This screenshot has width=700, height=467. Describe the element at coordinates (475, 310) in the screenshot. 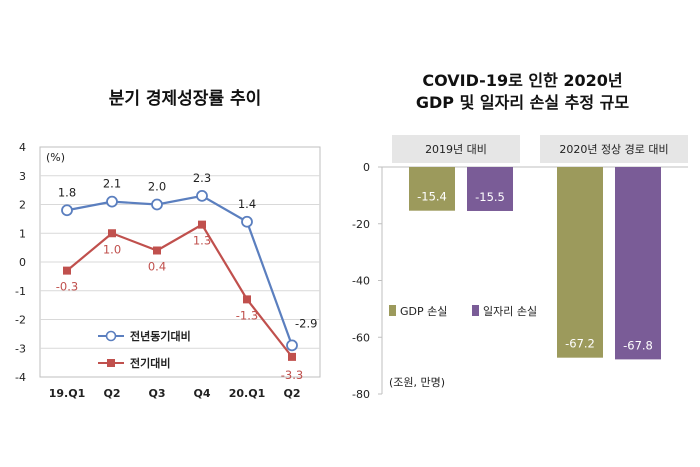

I see `legend-swatch-jobs` at that location.